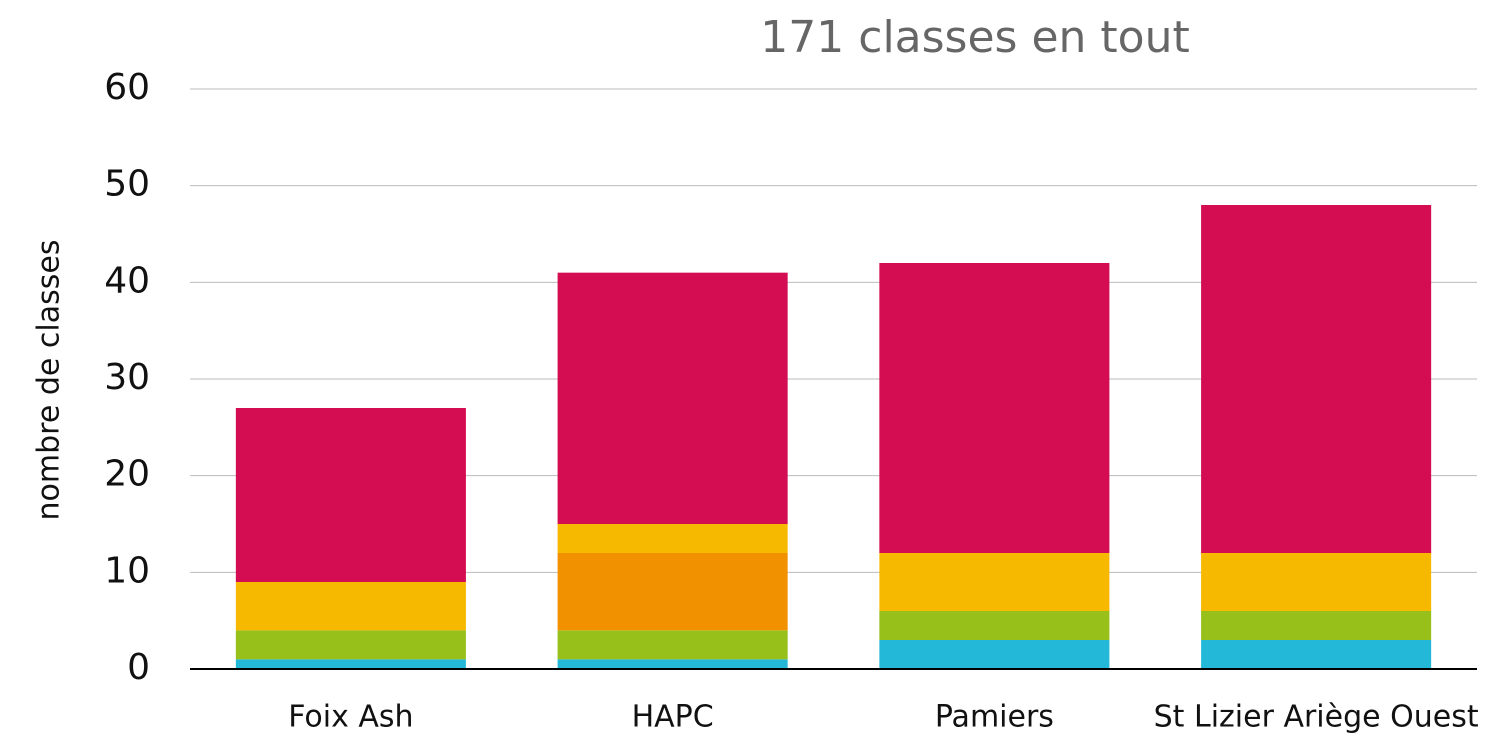 This screenshot has height=744, width=1495. Describe the element at coordinates (974, 37) in the screenshot. I see `chart-title: 171 classes en tout` at that location.